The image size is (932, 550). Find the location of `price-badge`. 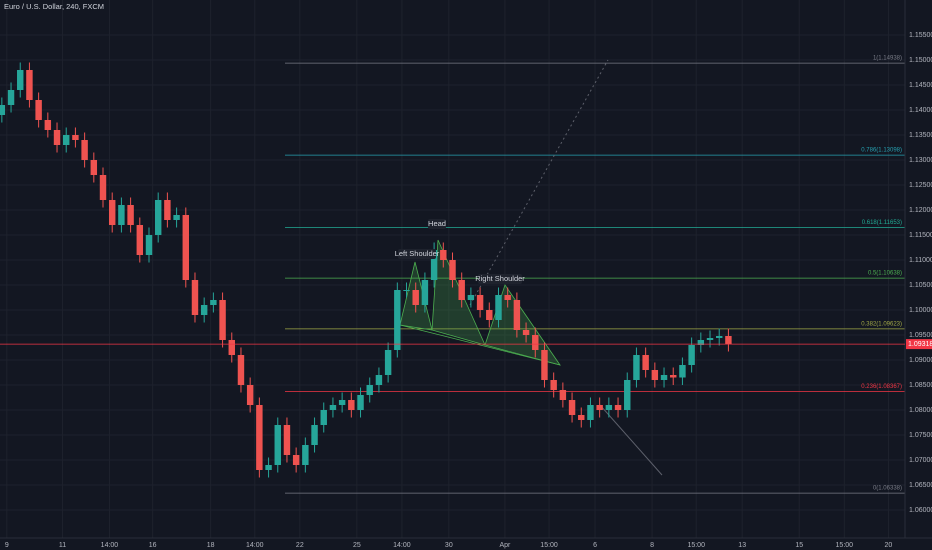

price-badge is located at coordinates (919, 344).